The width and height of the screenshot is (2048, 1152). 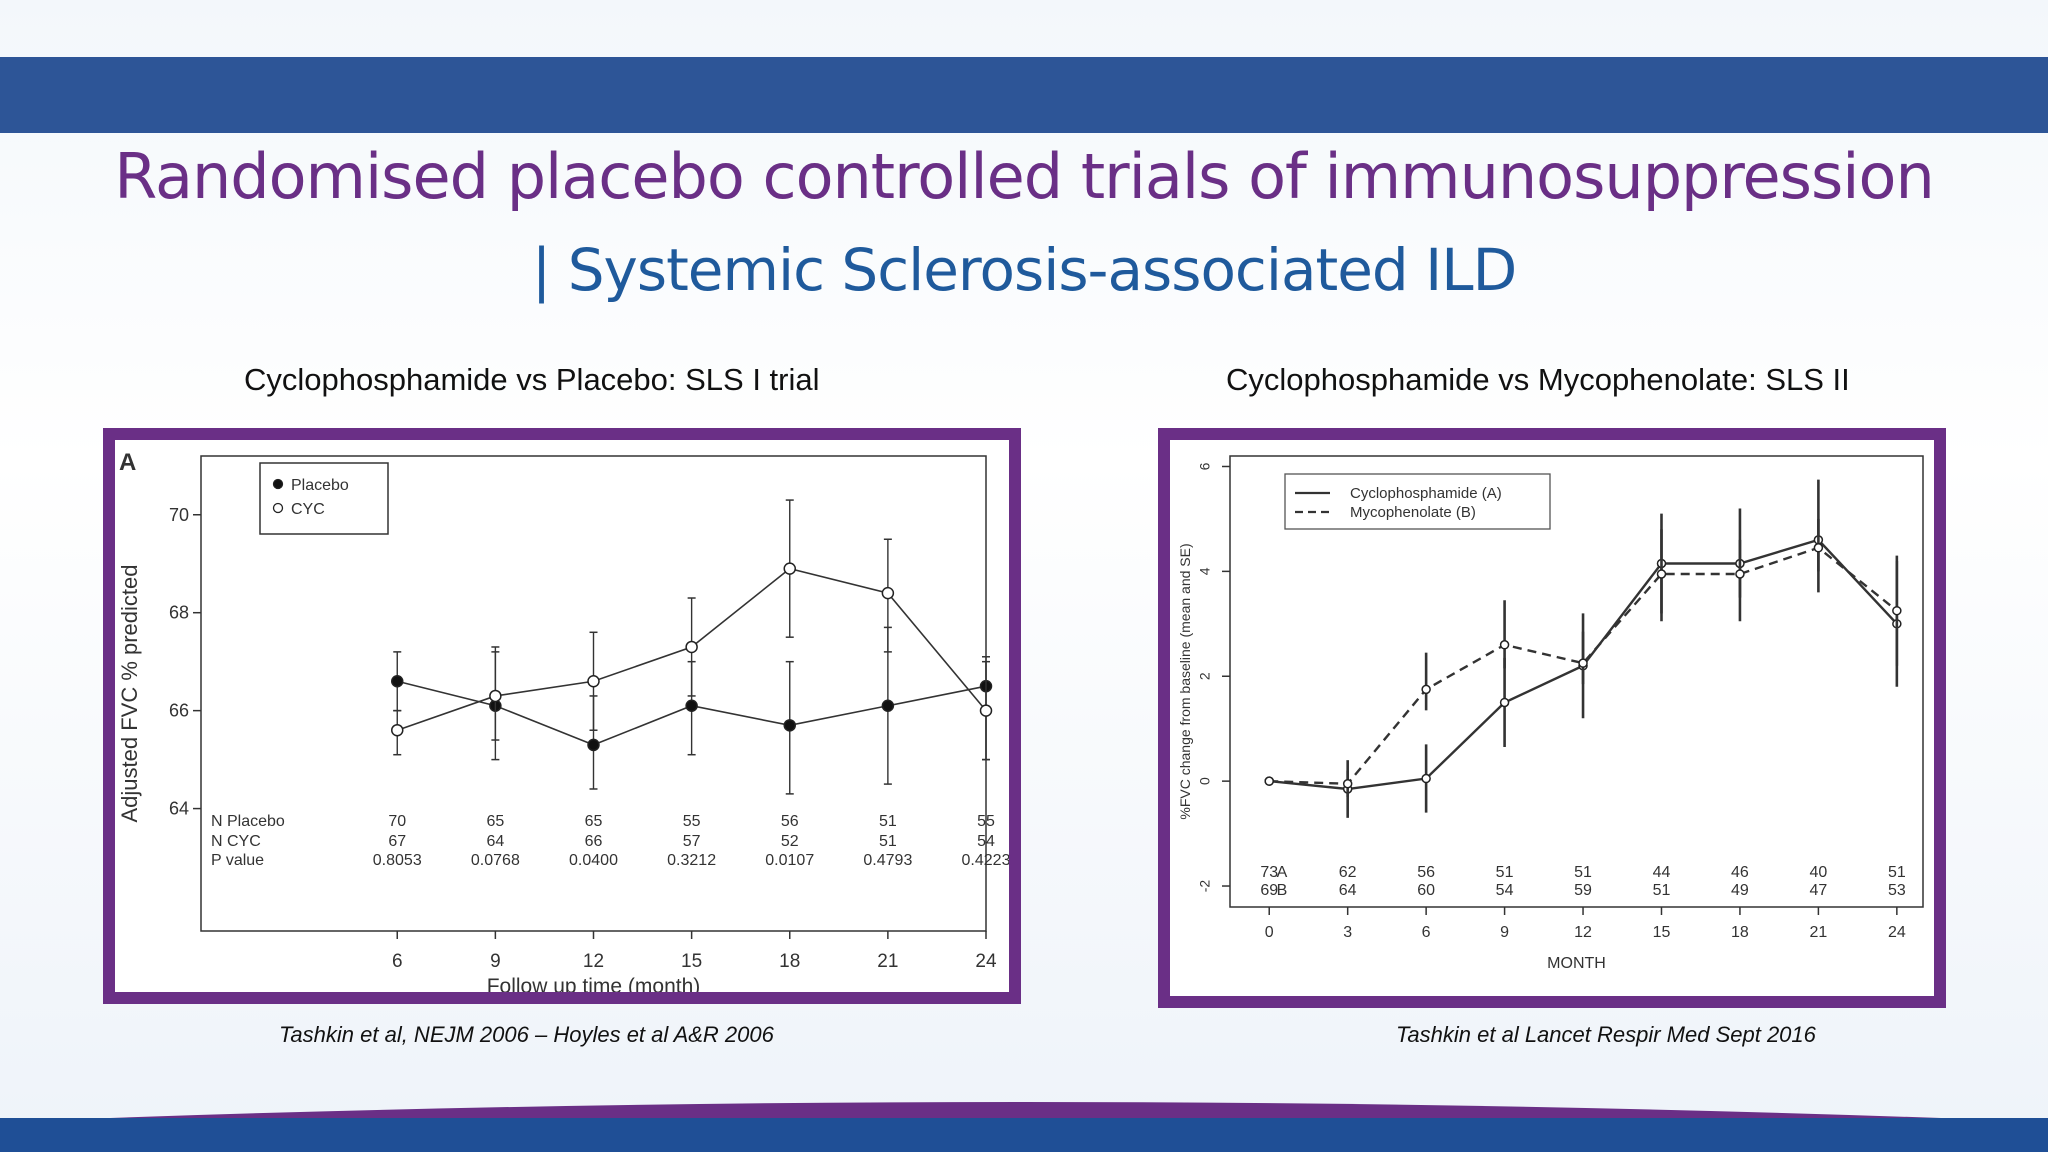 I want to click on y-tick-label: 68, so click(x=179, y=613).